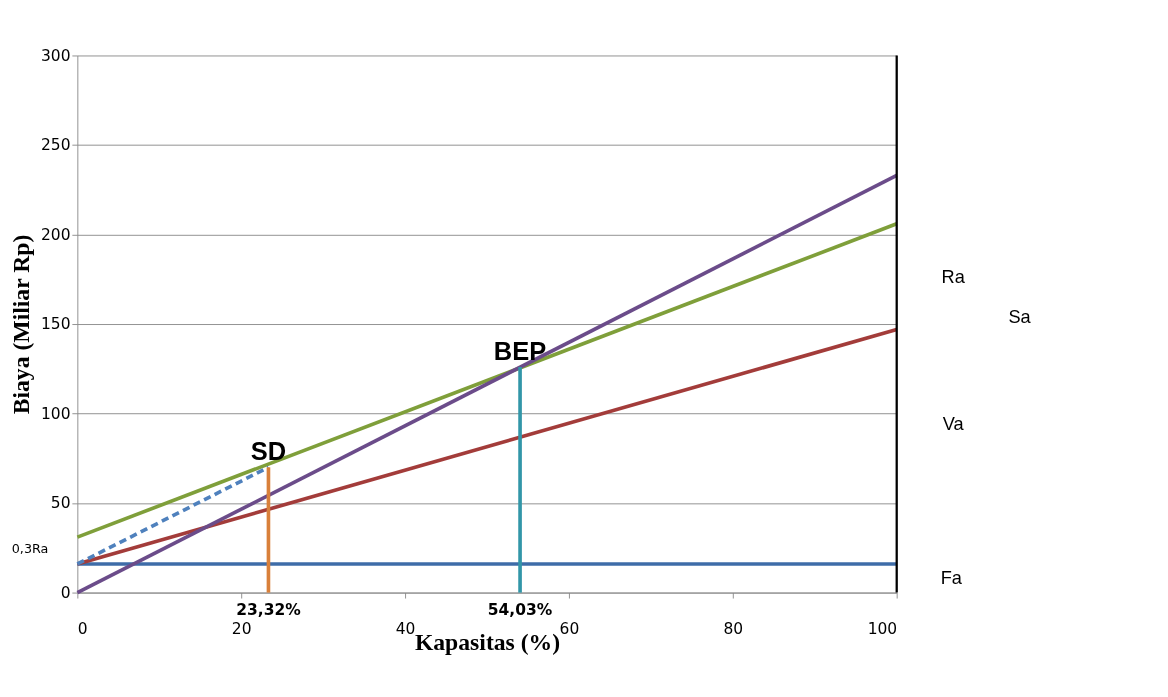 The image size is (1168, 697). I want to click on x-tick-label: 80, so click(733, 629).